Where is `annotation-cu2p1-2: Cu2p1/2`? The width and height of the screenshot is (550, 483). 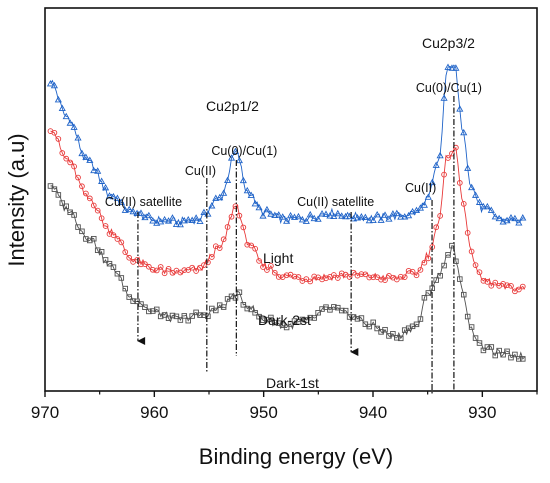
annotation-cu2p1-2: Cu2p1/2 is located at coordinates (232, 106).